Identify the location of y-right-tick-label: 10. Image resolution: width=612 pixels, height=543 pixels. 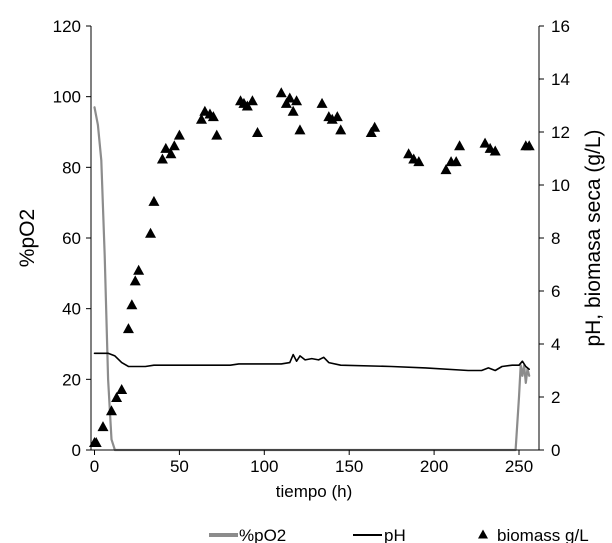
(560, 185).